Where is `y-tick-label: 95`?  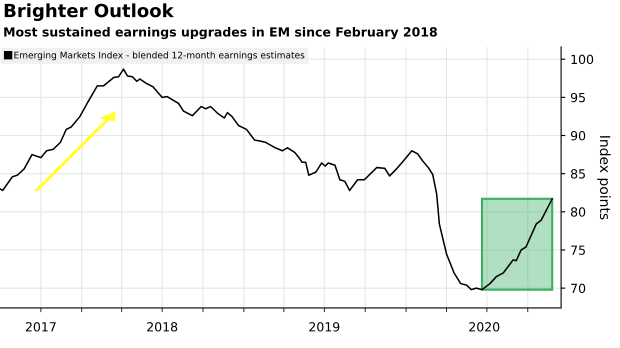
y-tick-label: 95 is located at coordinates (577, 97).